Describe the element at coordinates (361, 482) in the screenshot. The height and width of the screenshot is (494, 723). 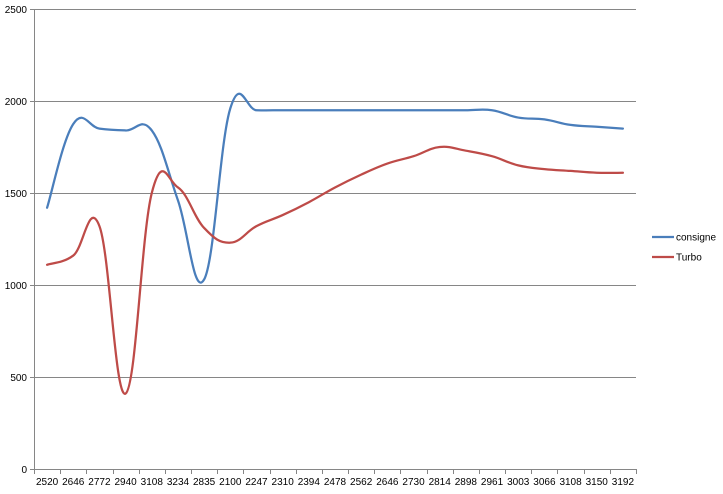
I see `x-tick-label-12: 2562` at that location.